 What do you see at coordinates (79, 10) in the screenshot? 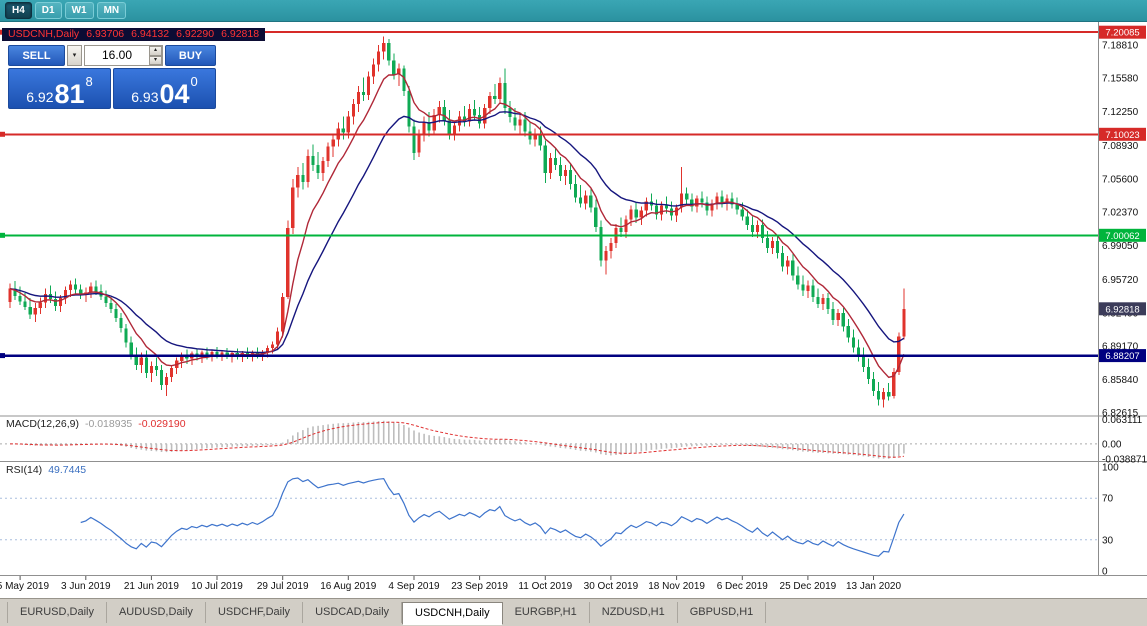
I see `timeframe-button-w1: W1` at bounding box center [79, 10].